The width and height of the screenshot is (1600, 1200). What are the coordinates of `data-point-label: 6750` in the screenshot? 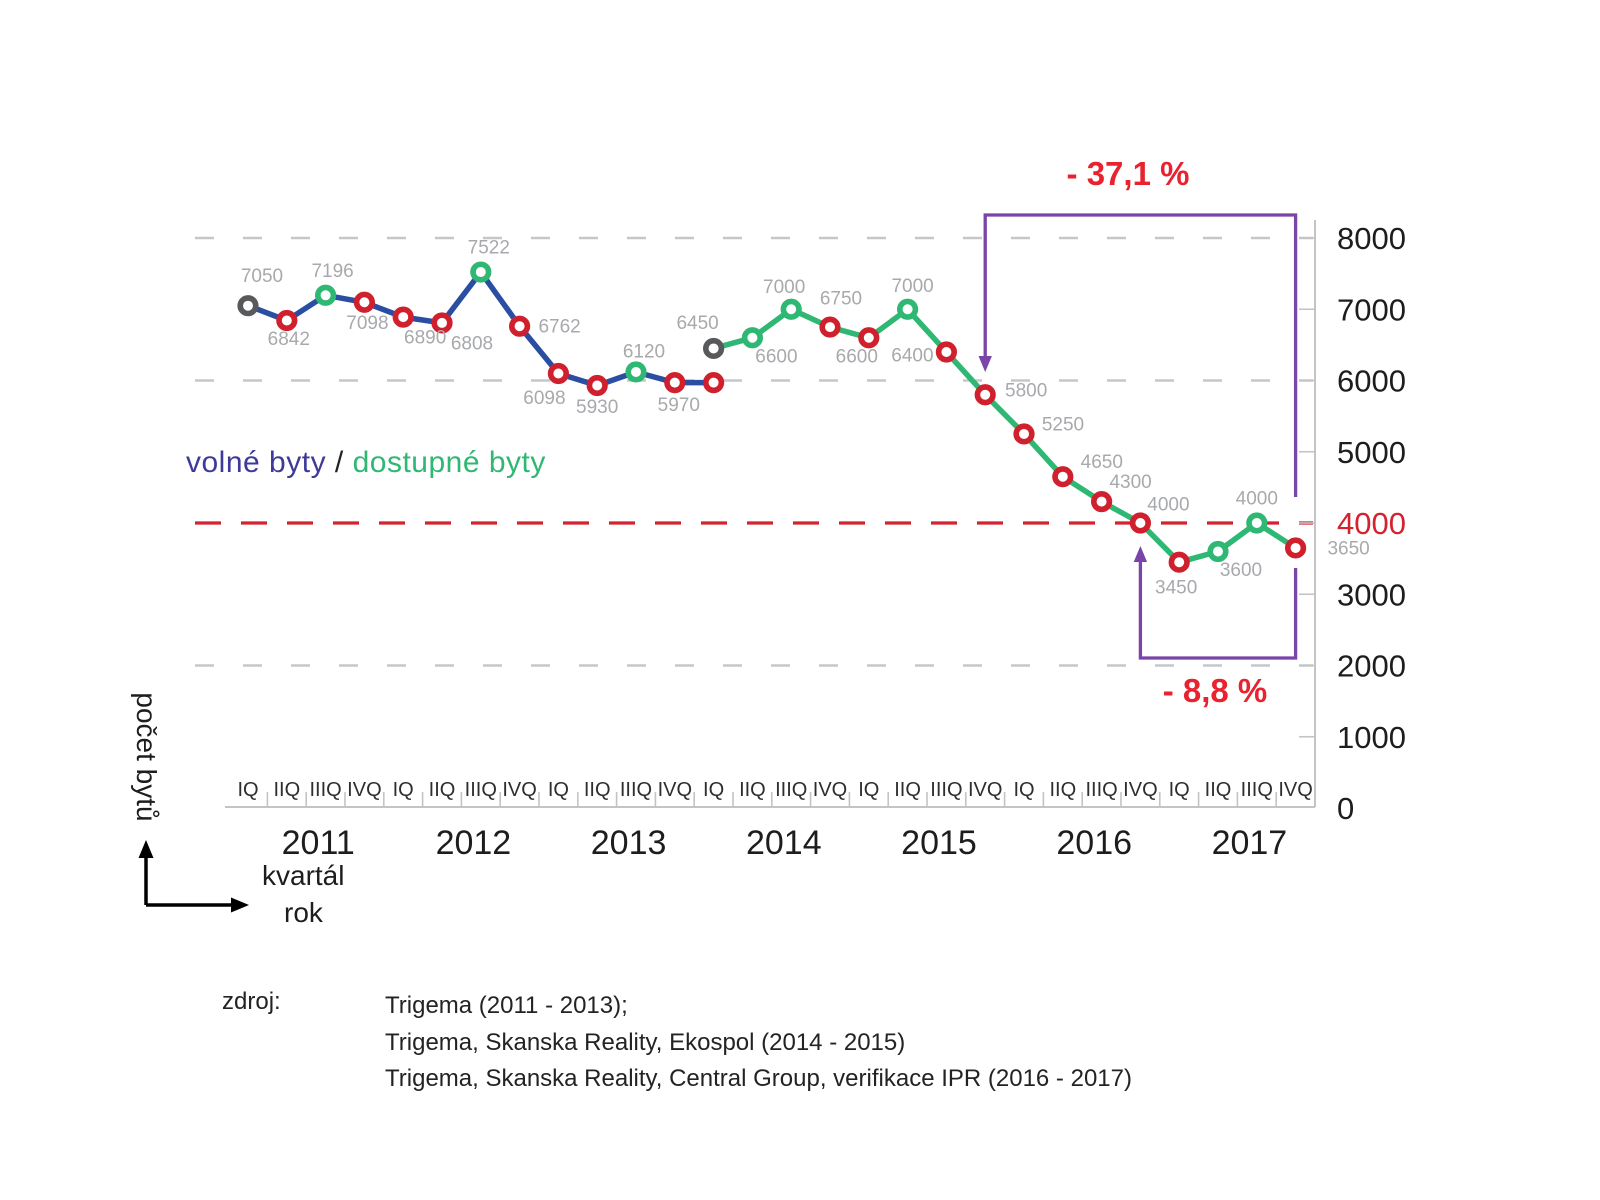 It's located at (841, 299).